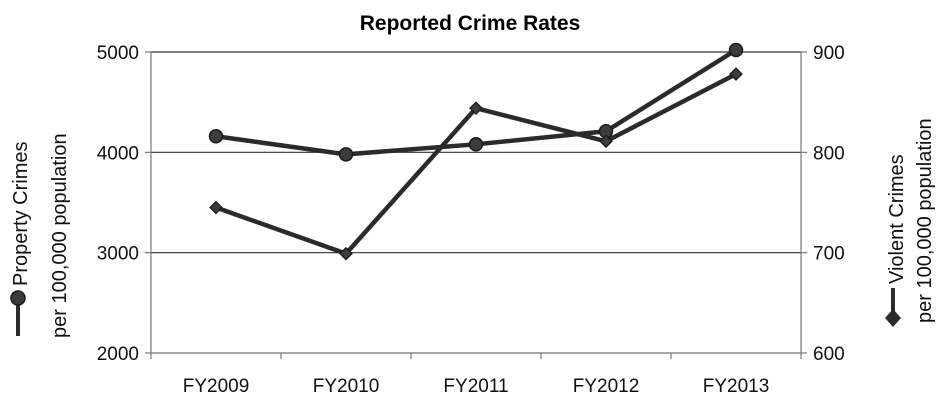  What do you see at coordinates (346, 386) in the screenshot?
I see `x-tick-label-FY2010: FY2010` at bounding box center [346, 386].